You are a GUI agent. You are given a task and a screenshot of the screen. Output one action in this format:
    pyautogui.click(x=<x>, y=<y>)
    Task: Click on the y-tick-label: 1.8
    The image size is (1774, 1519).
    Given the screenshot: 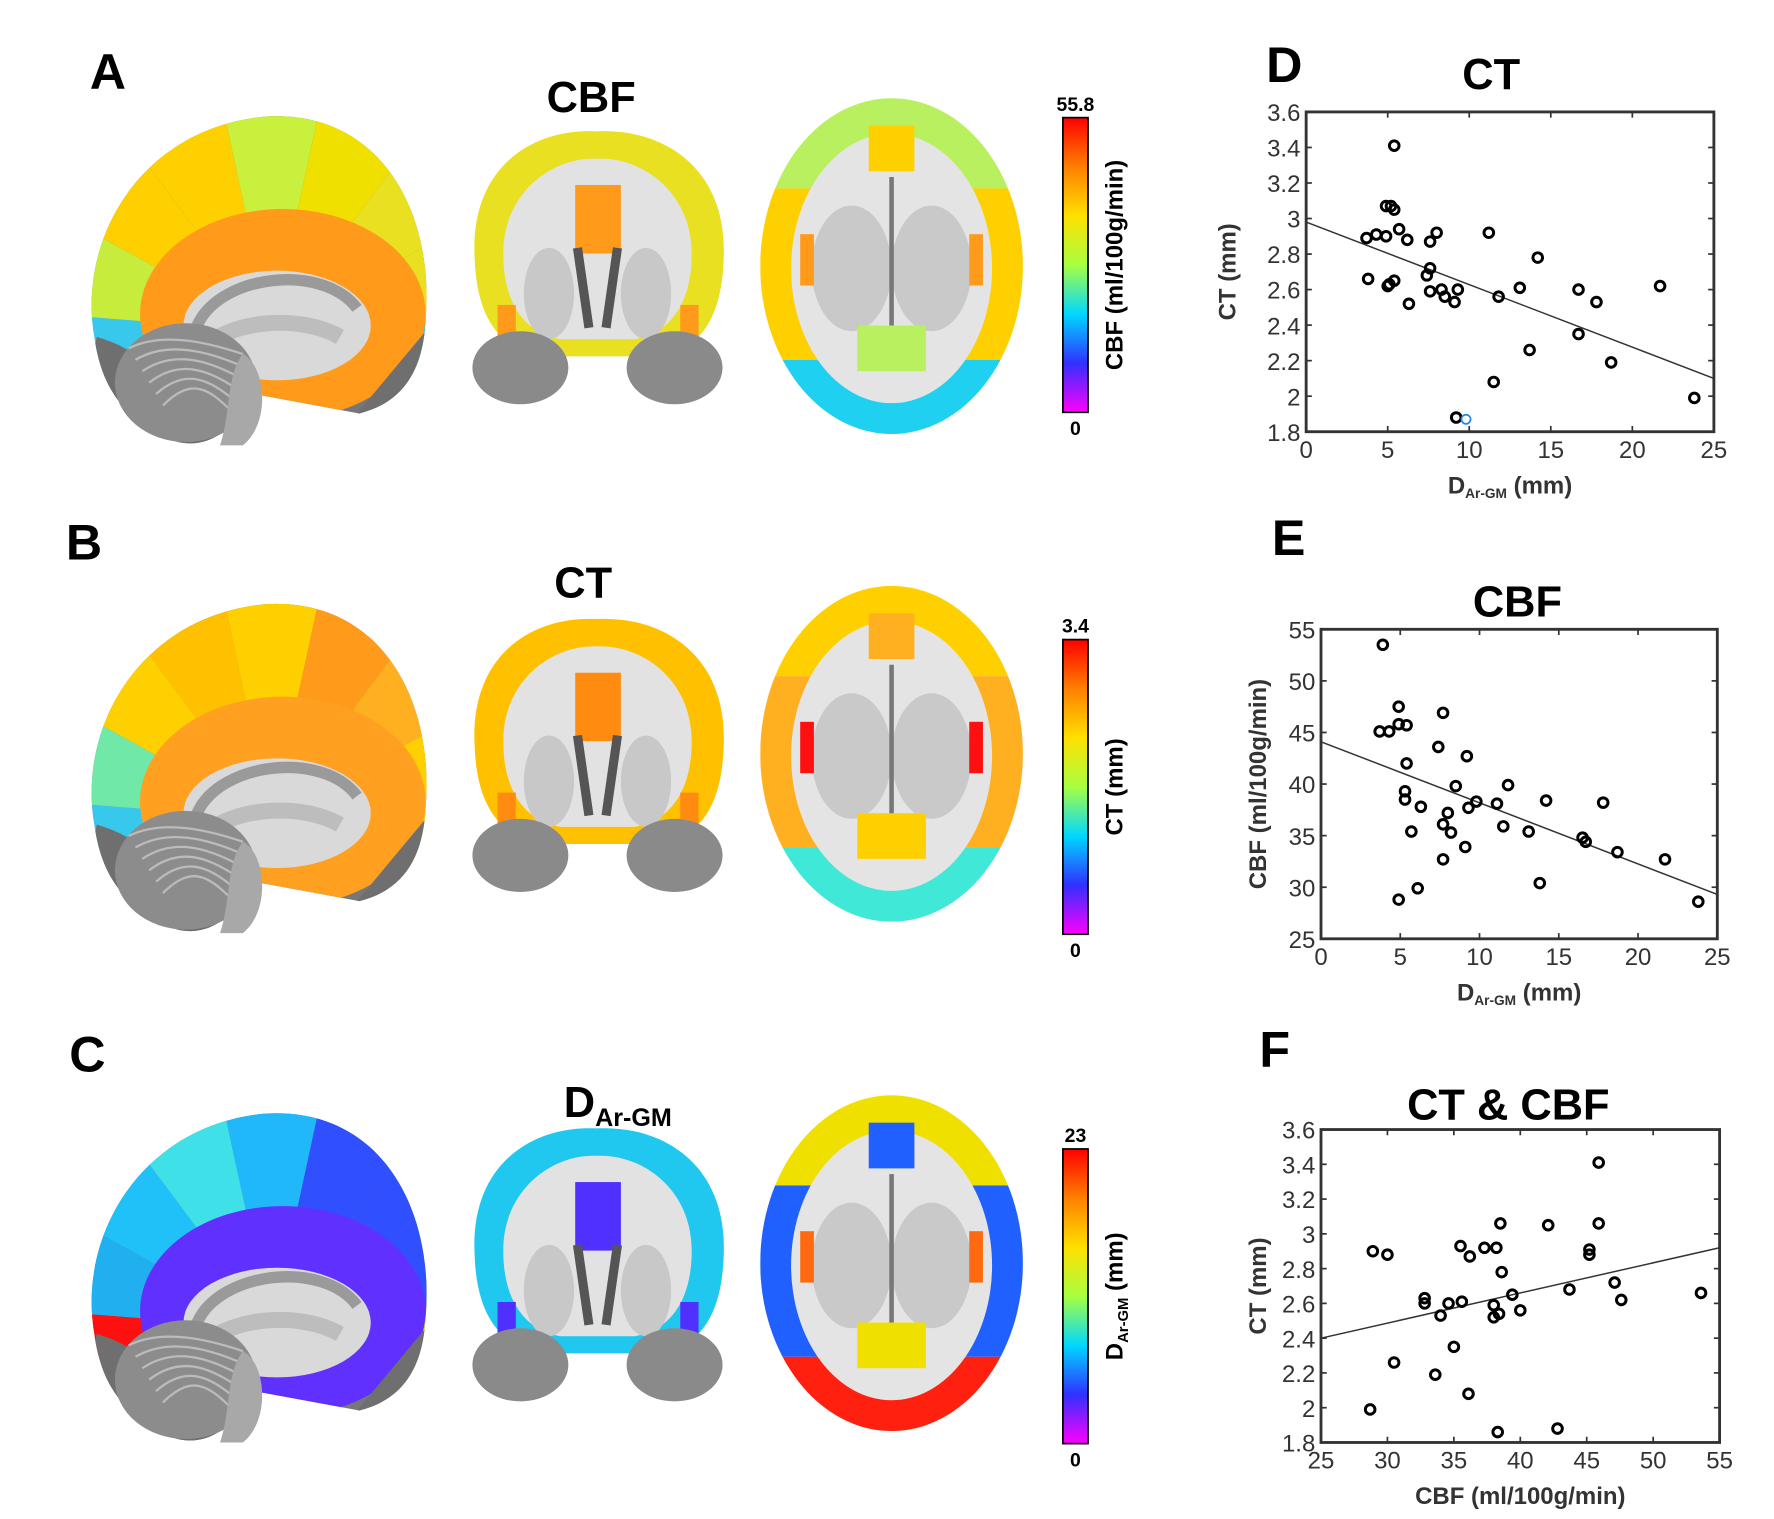 What is the action you would take?
    pyautogui.click(x=1298, y=1444)
    